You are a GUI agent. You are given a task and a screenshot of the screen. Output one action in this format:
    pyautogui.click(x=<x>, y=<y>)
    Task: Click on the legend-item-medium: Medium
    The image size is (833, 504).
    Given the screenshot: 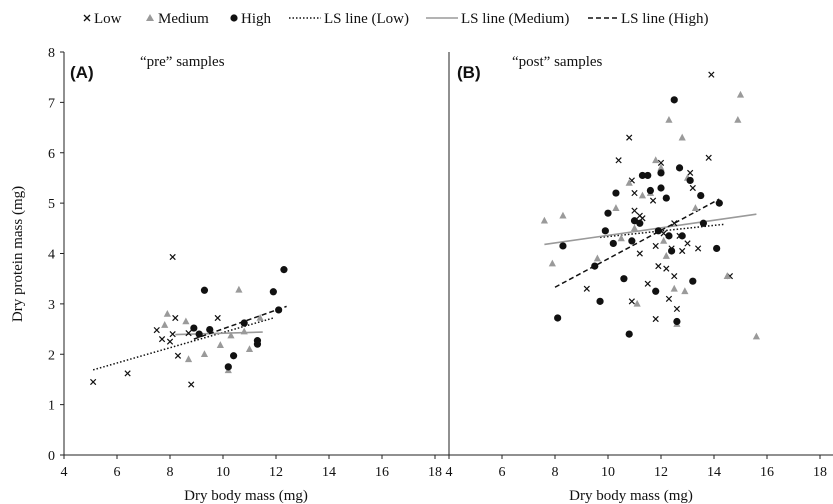 What is the action you would take?
    pyautogui.click(x=177, y=19)
    